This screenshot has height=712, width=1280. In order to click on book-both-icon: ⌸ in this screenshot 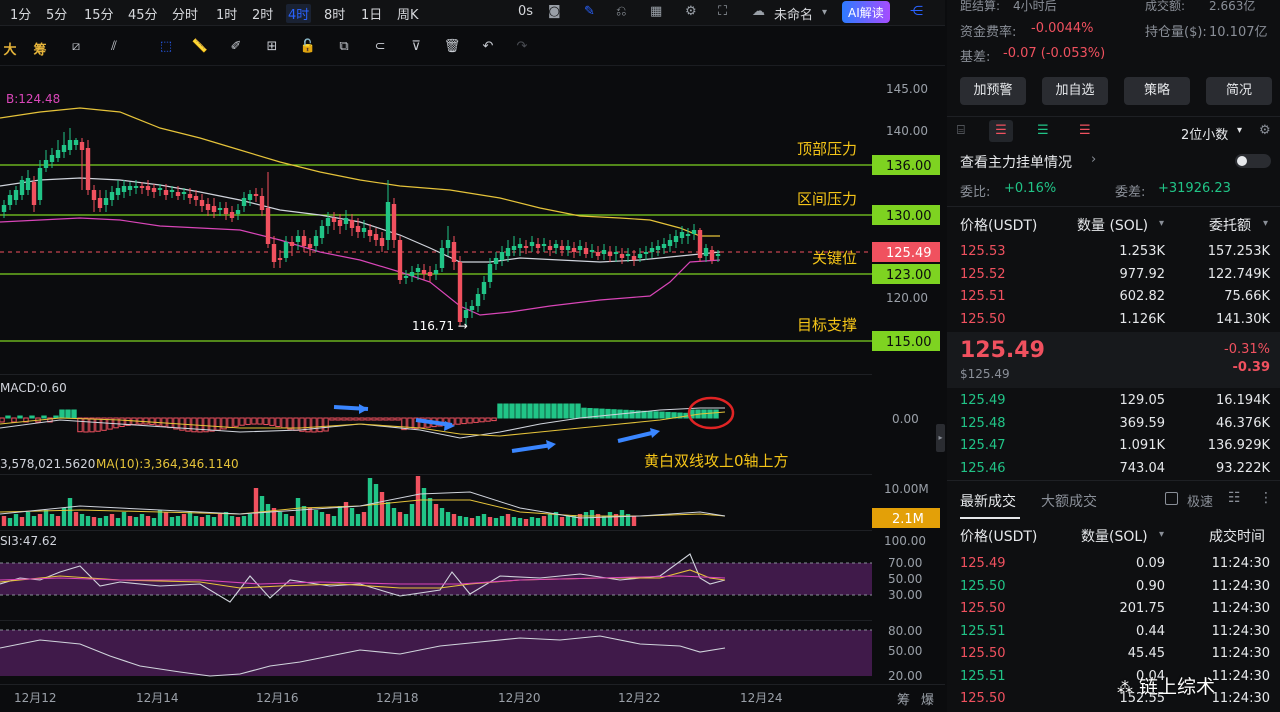, I will do `click(961, 130)`.